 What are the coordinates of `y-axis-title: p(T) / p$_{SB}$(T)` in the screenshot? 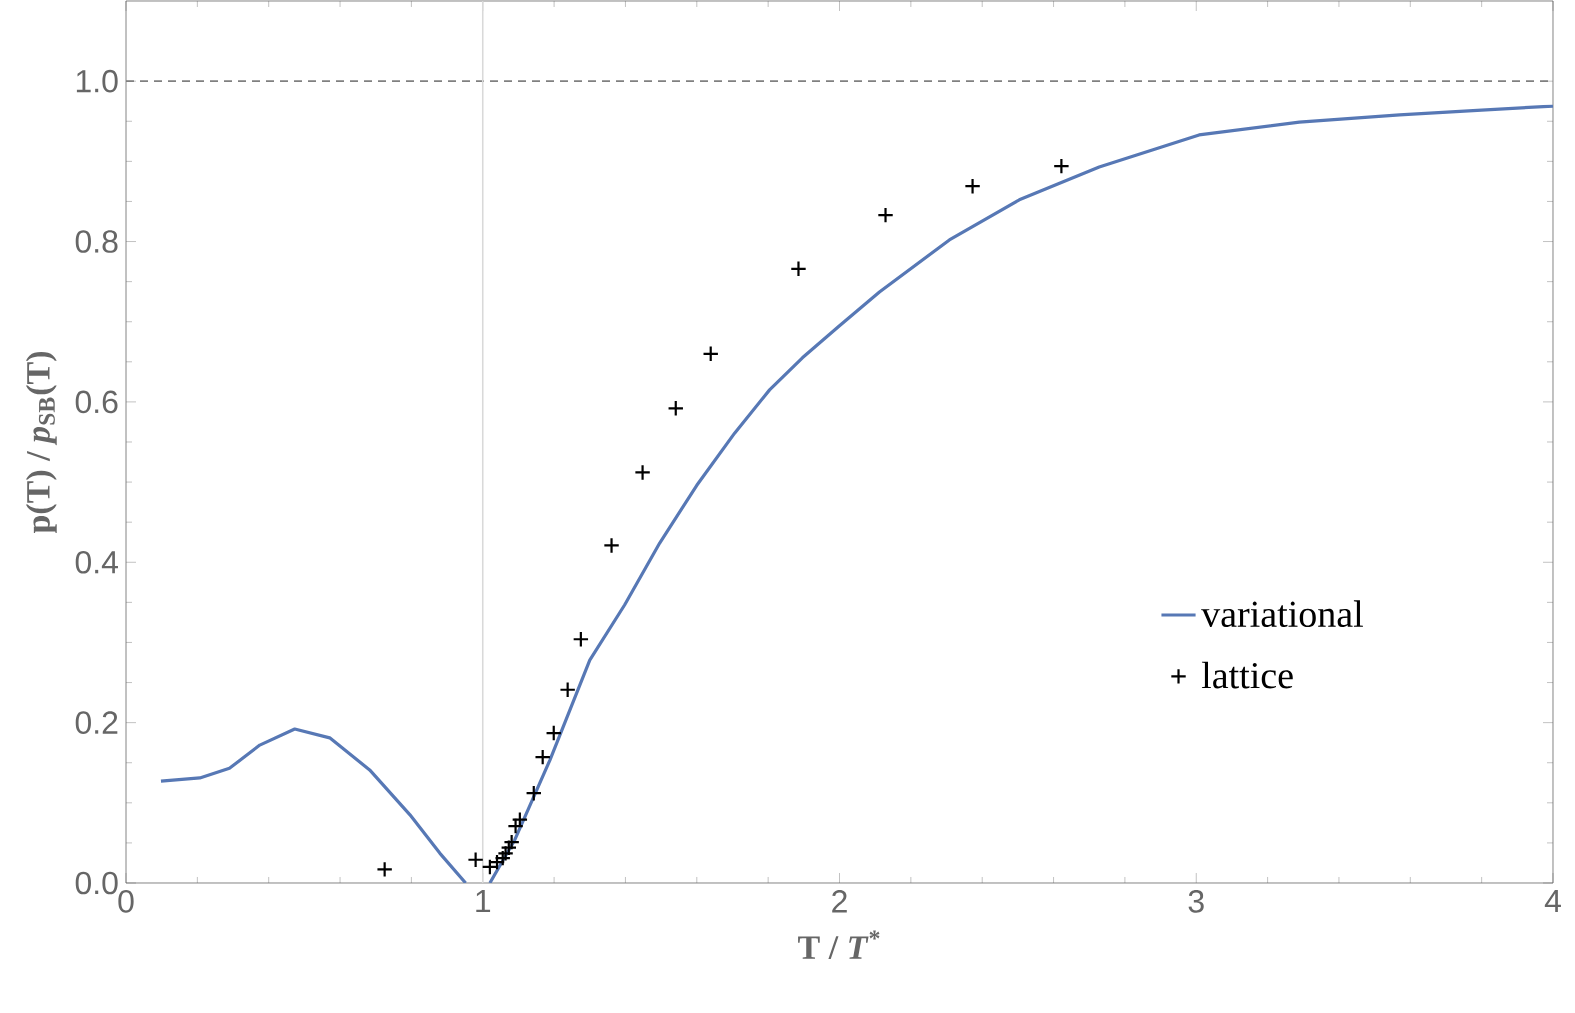 It's located at (41, 442).